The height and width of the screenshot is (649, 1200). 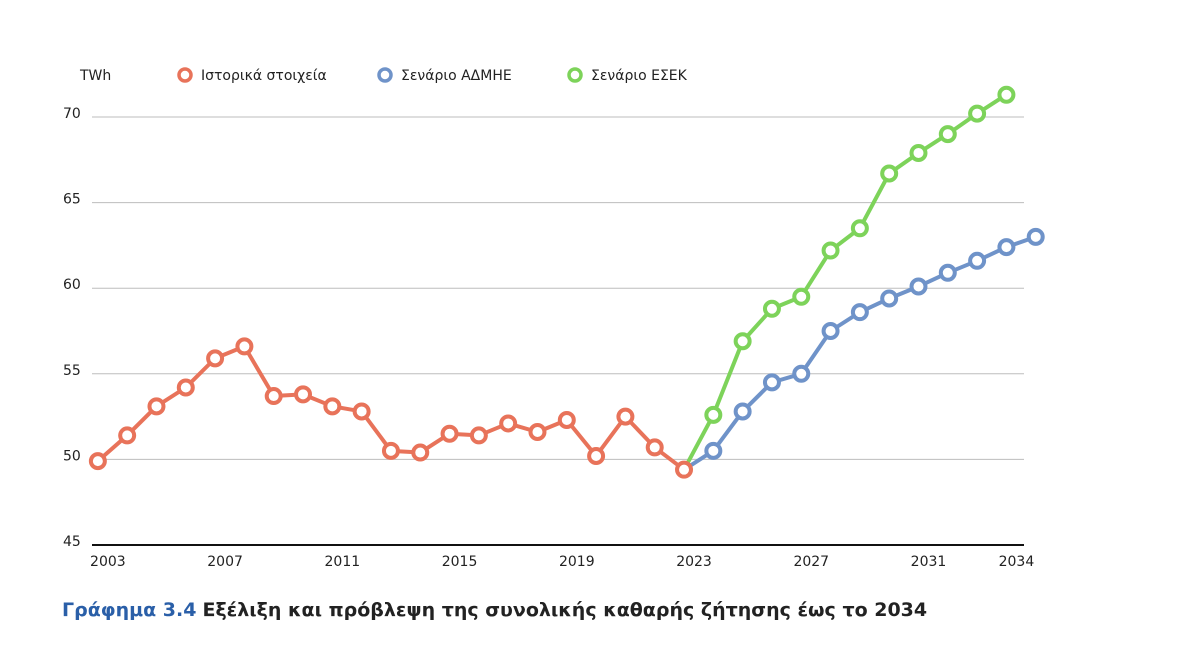 I want to click on y-tick-label: 70, so click(x=72, y=114).